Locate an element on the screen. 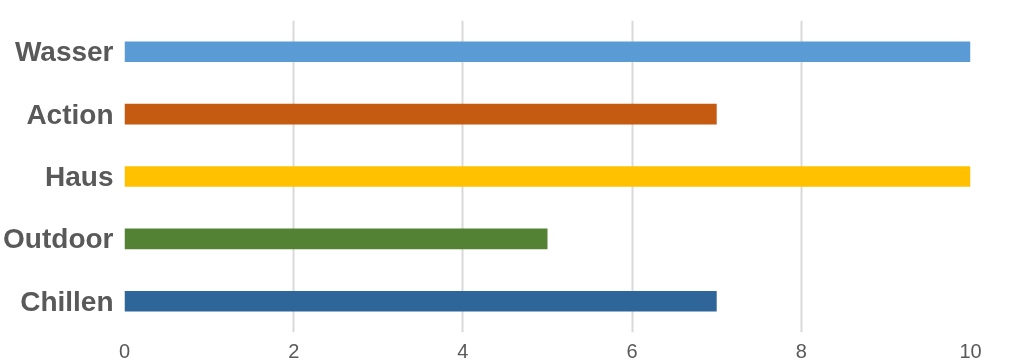 This screenshot has height=364, width=1024. y-tick-label: Haus is located at coordinates (79, 176).